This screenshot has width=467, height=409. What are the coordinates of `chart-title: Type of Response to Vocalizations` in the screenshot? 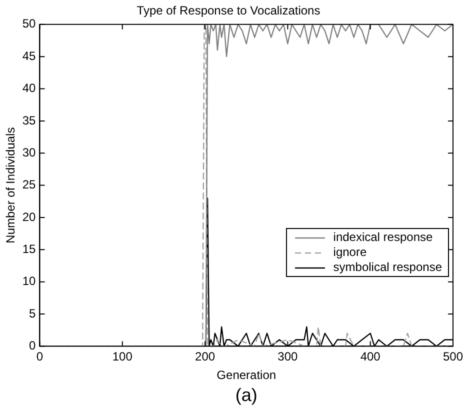 It's located at (228, 11).